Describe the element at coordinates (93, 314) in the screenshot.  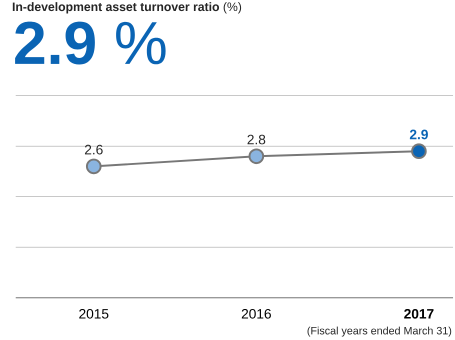
I see `x-tick-label: 2015` at that location.